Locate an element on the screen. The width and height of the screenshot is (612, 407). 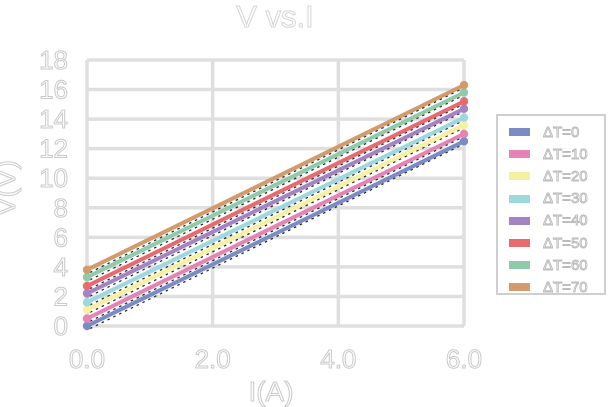
legend-item: ΔT=60 is located at coordinates (551, 265).